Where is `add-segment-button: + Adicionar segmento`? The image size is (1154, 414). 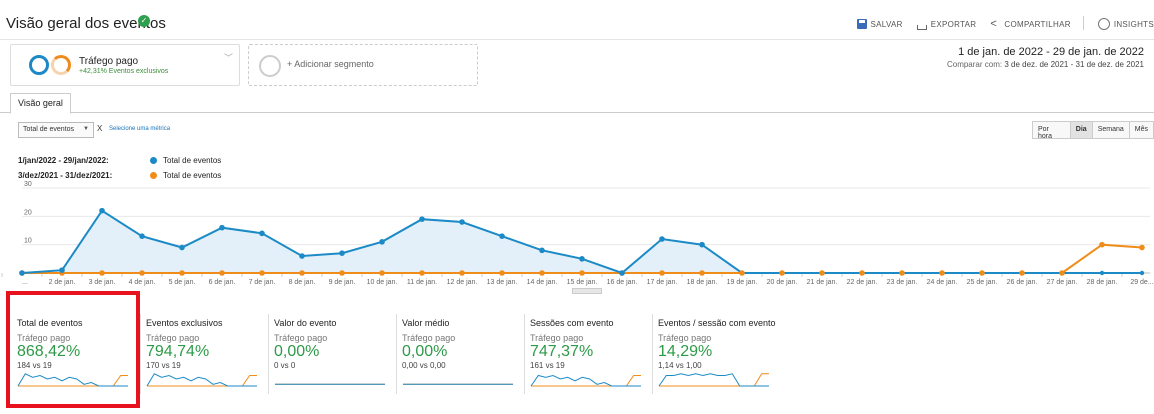 add-segment-button: + Adicionar segmento is located at coordinates (363, 65).